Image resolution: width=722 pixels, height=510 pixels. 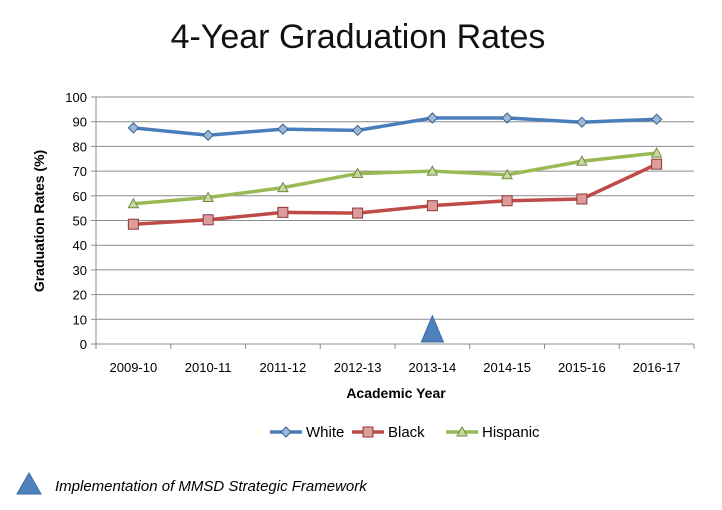 I want to click on legend-item-hispanic: Hispanic, so click(x=493, y=432).